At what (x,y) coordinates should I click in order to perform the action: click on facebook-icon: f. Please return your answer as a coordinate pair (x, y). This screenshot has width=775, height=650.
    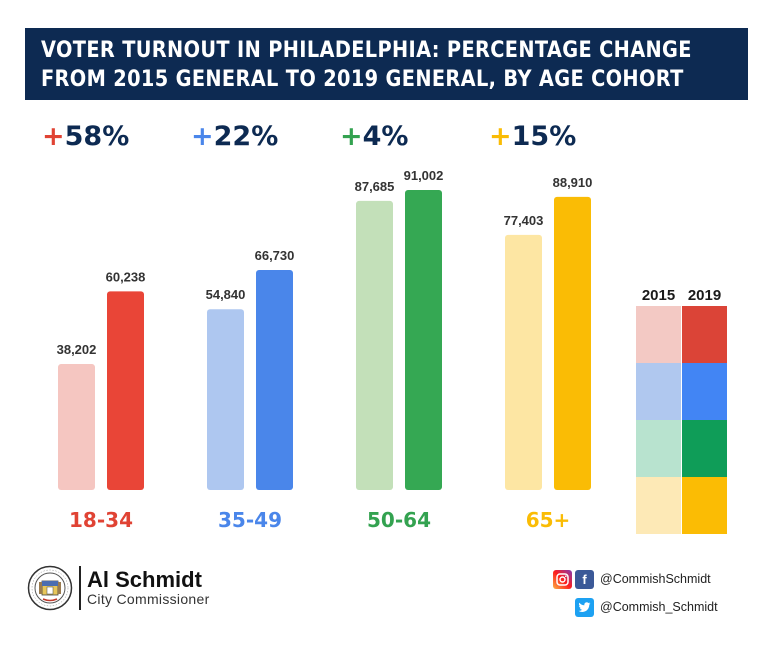
    Looking at the image, I should click on (584, 579).